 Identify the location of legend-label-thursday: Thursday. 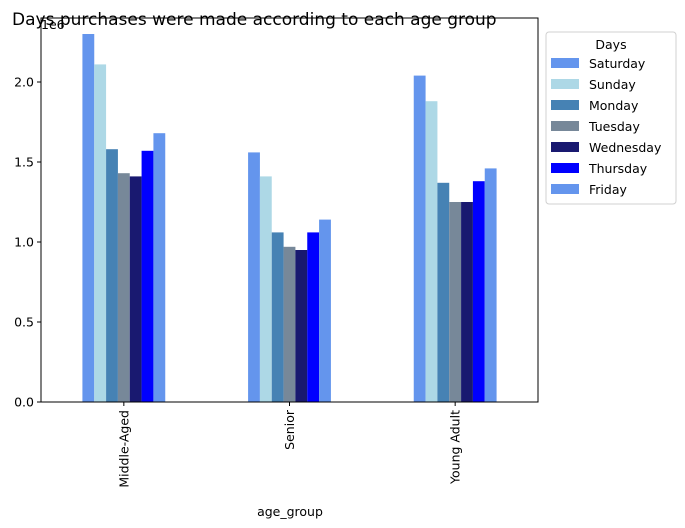
(618, 168).